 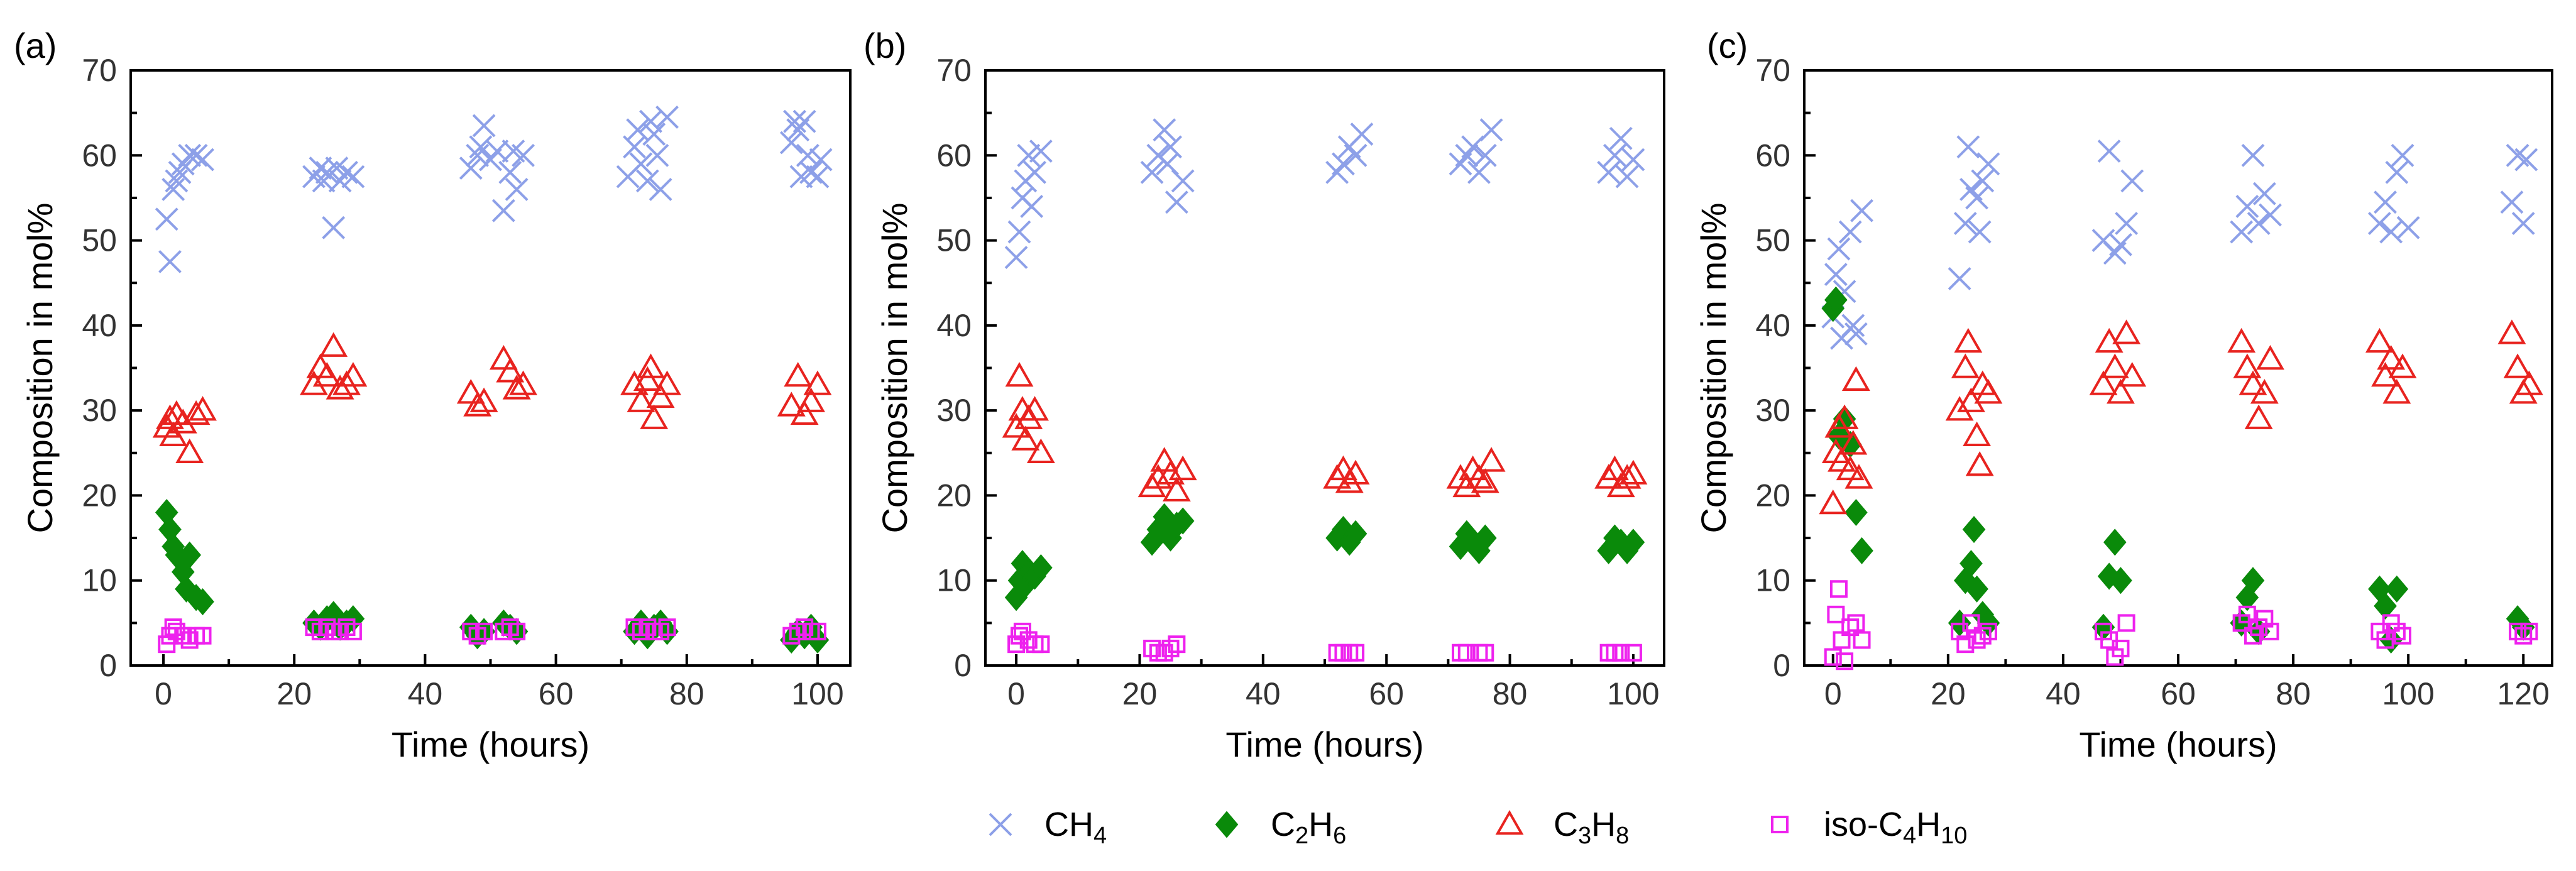 I want to click on legend-label-text: iso-C, so click(x=1863, y=824).